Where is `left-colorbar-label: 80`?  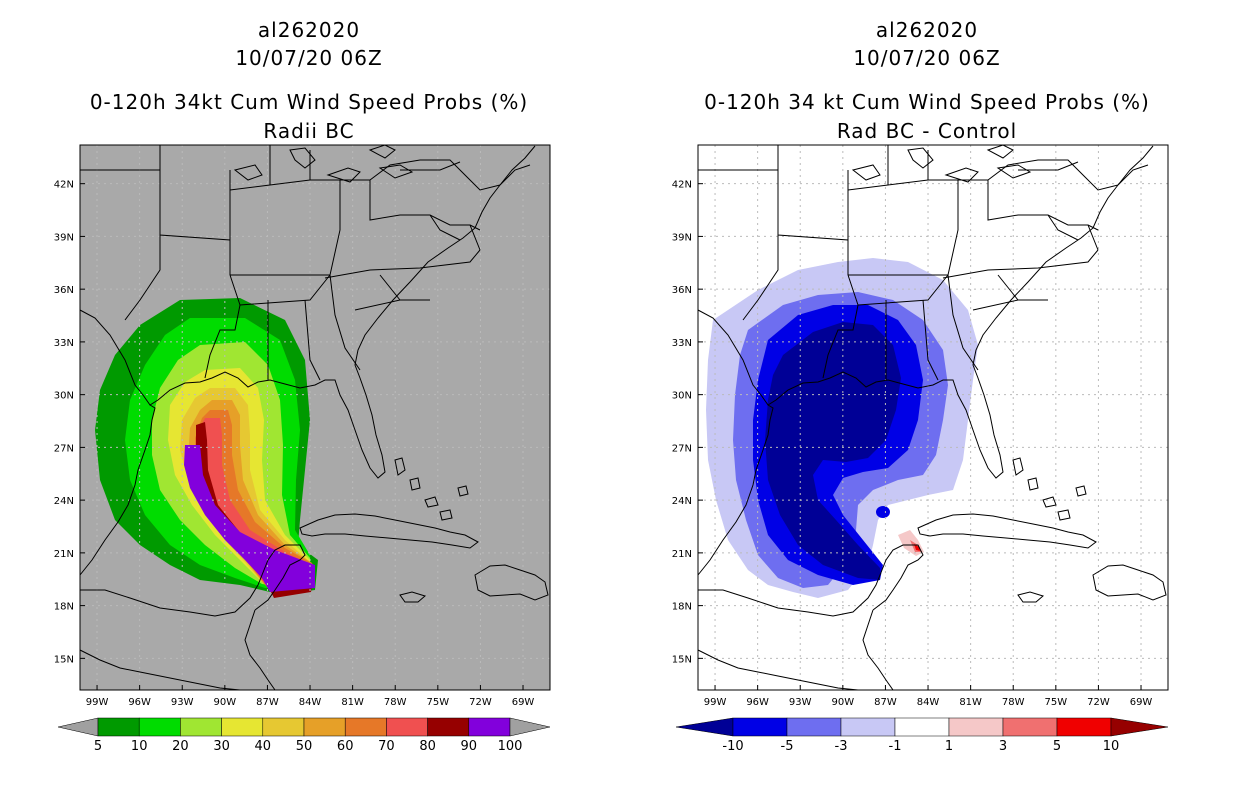
left-colorbar-label: 80 is located at coordinates (427, 746).